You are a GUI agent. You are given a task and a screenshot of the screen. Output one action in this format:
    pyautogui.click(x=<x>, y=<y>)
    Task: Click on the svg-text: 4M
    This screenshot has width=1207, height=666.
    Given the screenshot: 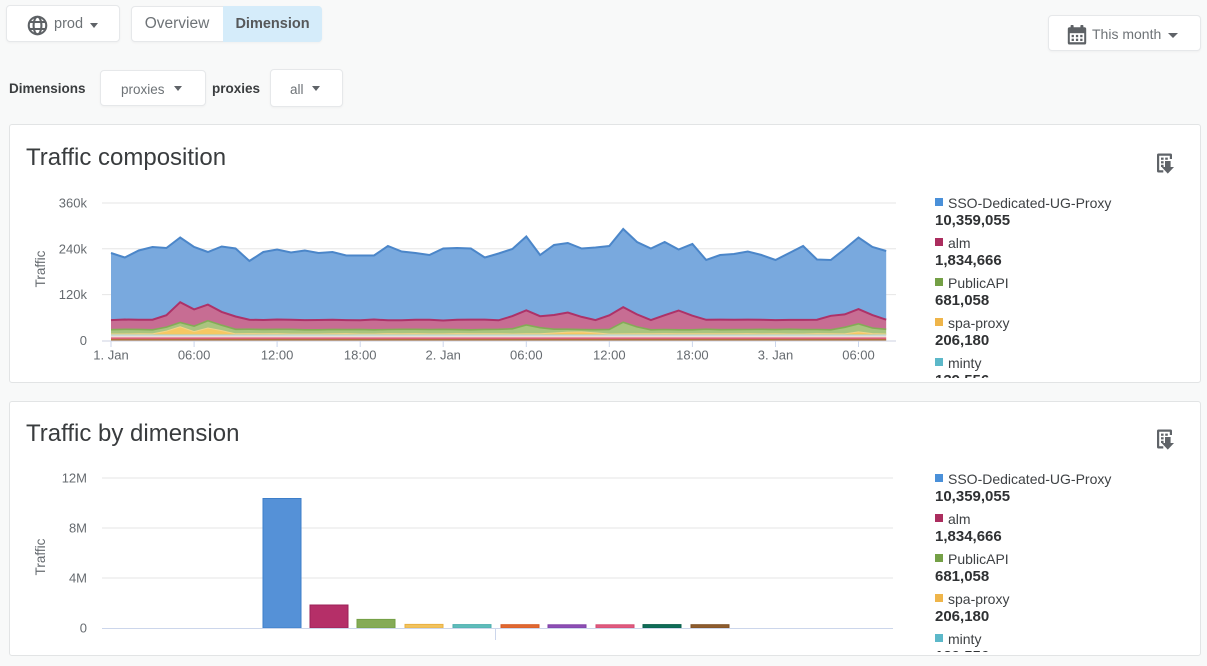 What is the action you would take?
    pyautogui.click(x=78, y=578)
    